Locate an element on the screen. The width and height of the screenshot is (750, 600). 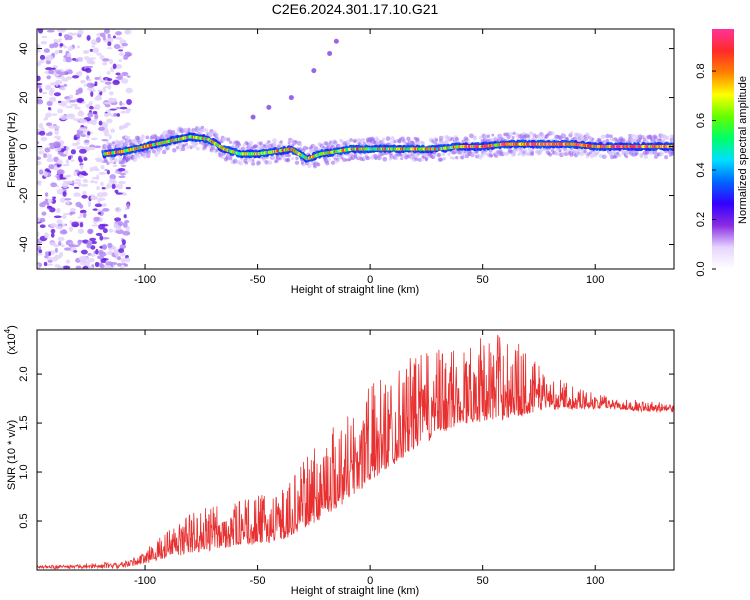
snr-y-multiplier-base: (x10 is located at coordinates (12, 343).